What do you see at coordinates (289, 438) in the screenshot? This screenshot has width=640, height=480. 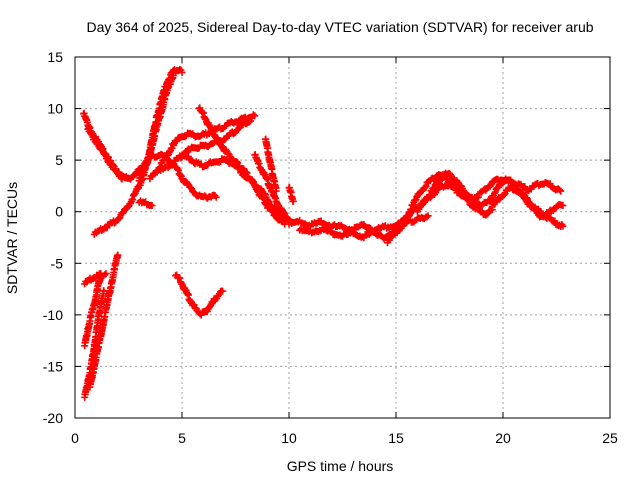 I see `x-tick-label: 10` at bounding box center [289, 438].